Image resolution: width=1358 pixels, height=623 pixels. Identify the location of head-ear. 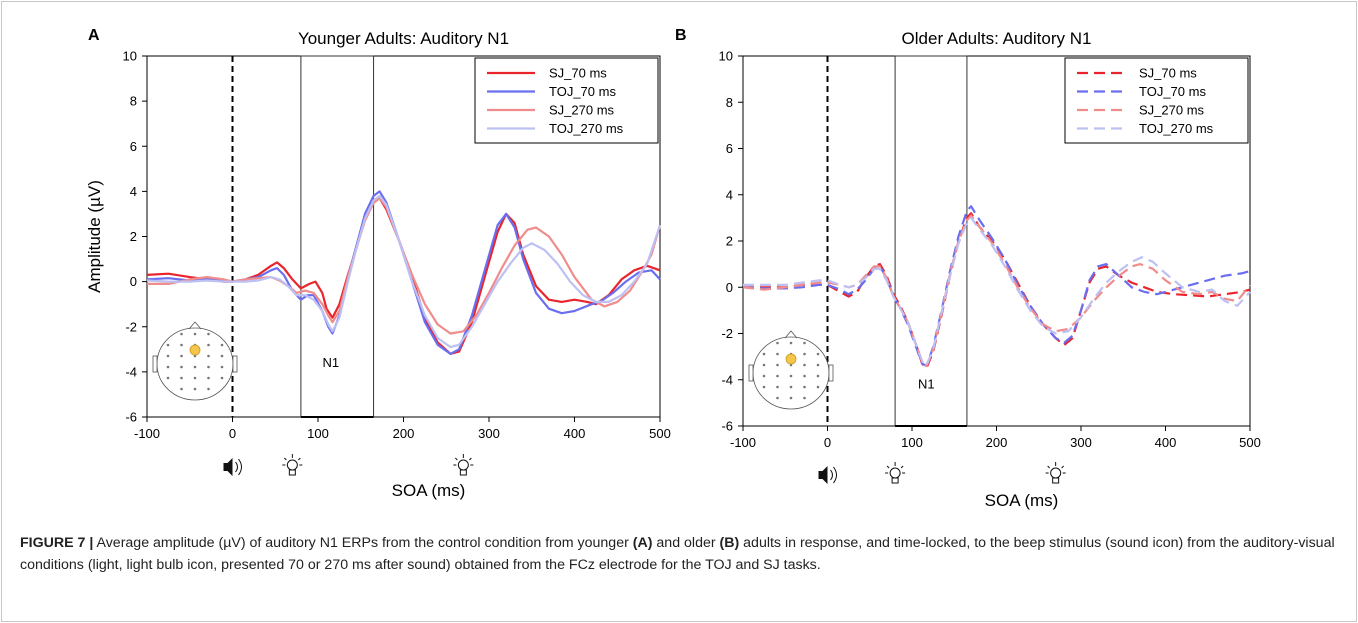
(155, 364).